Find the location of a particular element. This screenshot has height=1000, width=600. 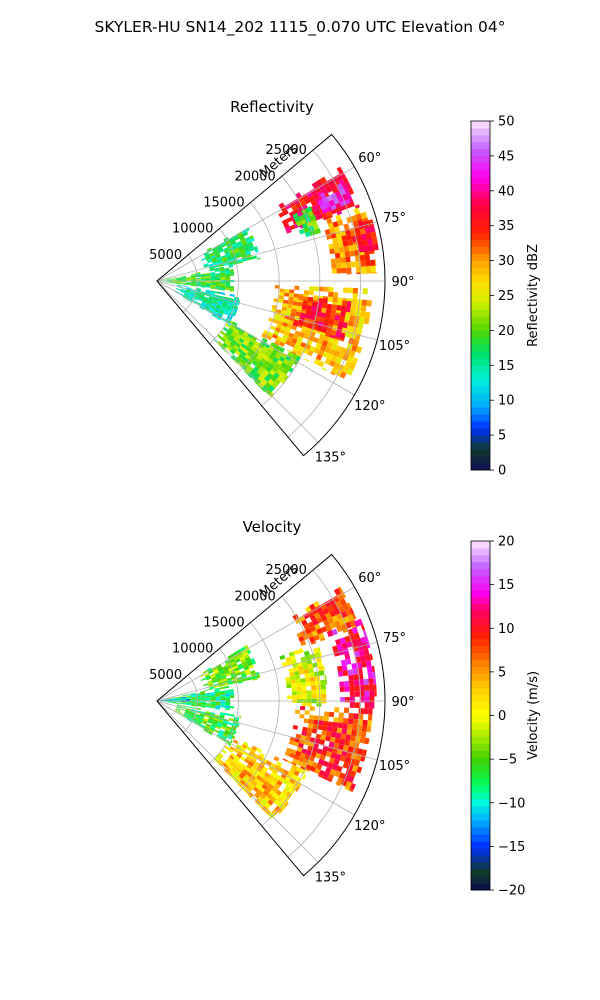

velocity-title: Velocity is located at coordinates (272, 527).